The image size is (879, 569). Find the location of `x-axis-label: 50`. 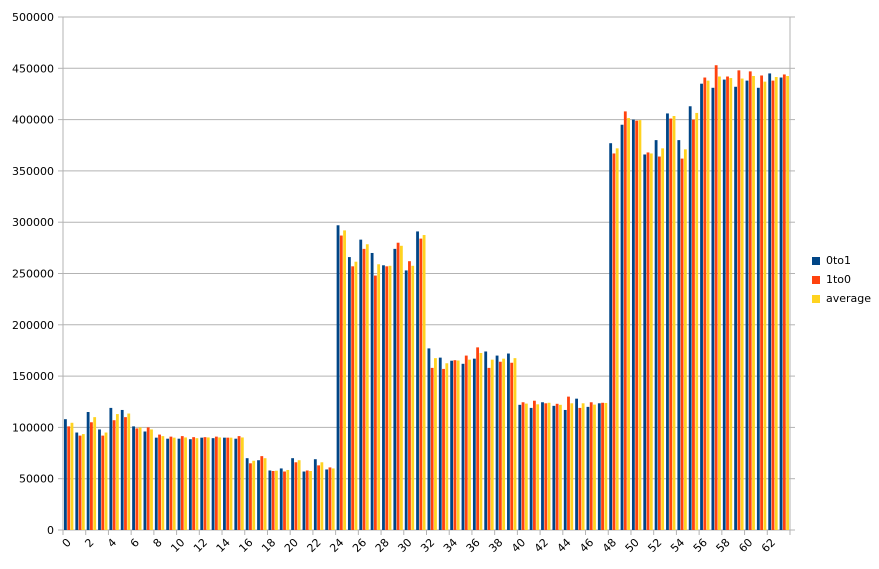

x-axis-label: 50 is located at coordinates (632, 545).